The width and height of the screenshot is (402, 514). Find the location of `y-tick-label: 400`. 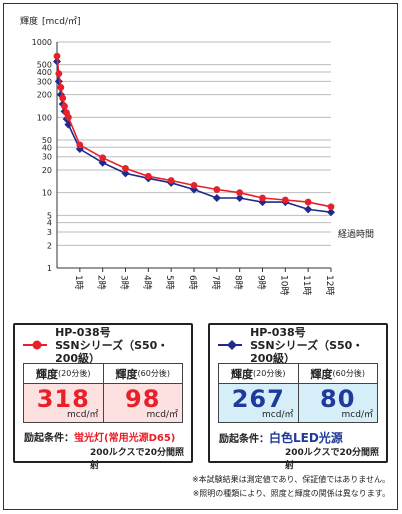

y-tick-label: 400 is located at coordinates (44, 72).